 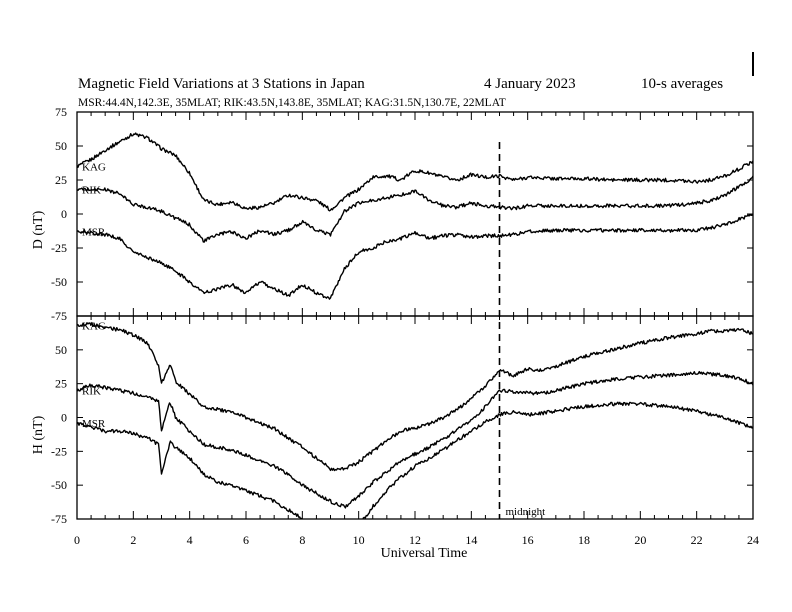 I want to click on y-axis-title-h: H (nT), so click(x=38, y=434).